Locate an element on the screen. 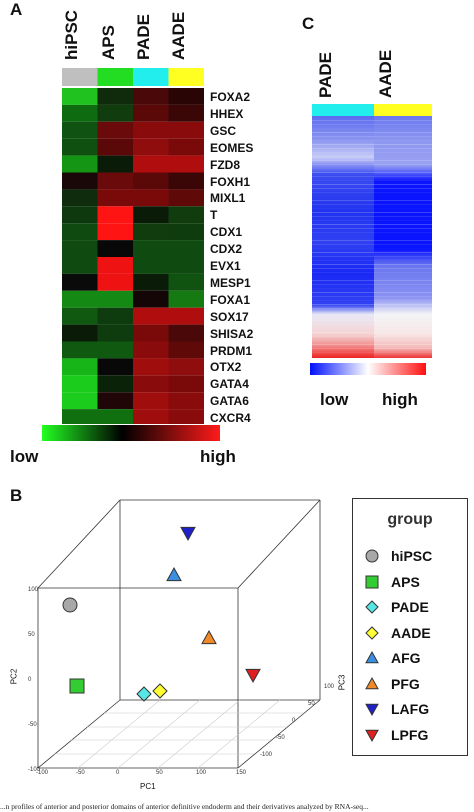 This screenshot has width=474, height=812. pca-axis-y-label: PC2 is located at coordinates (14, 676).